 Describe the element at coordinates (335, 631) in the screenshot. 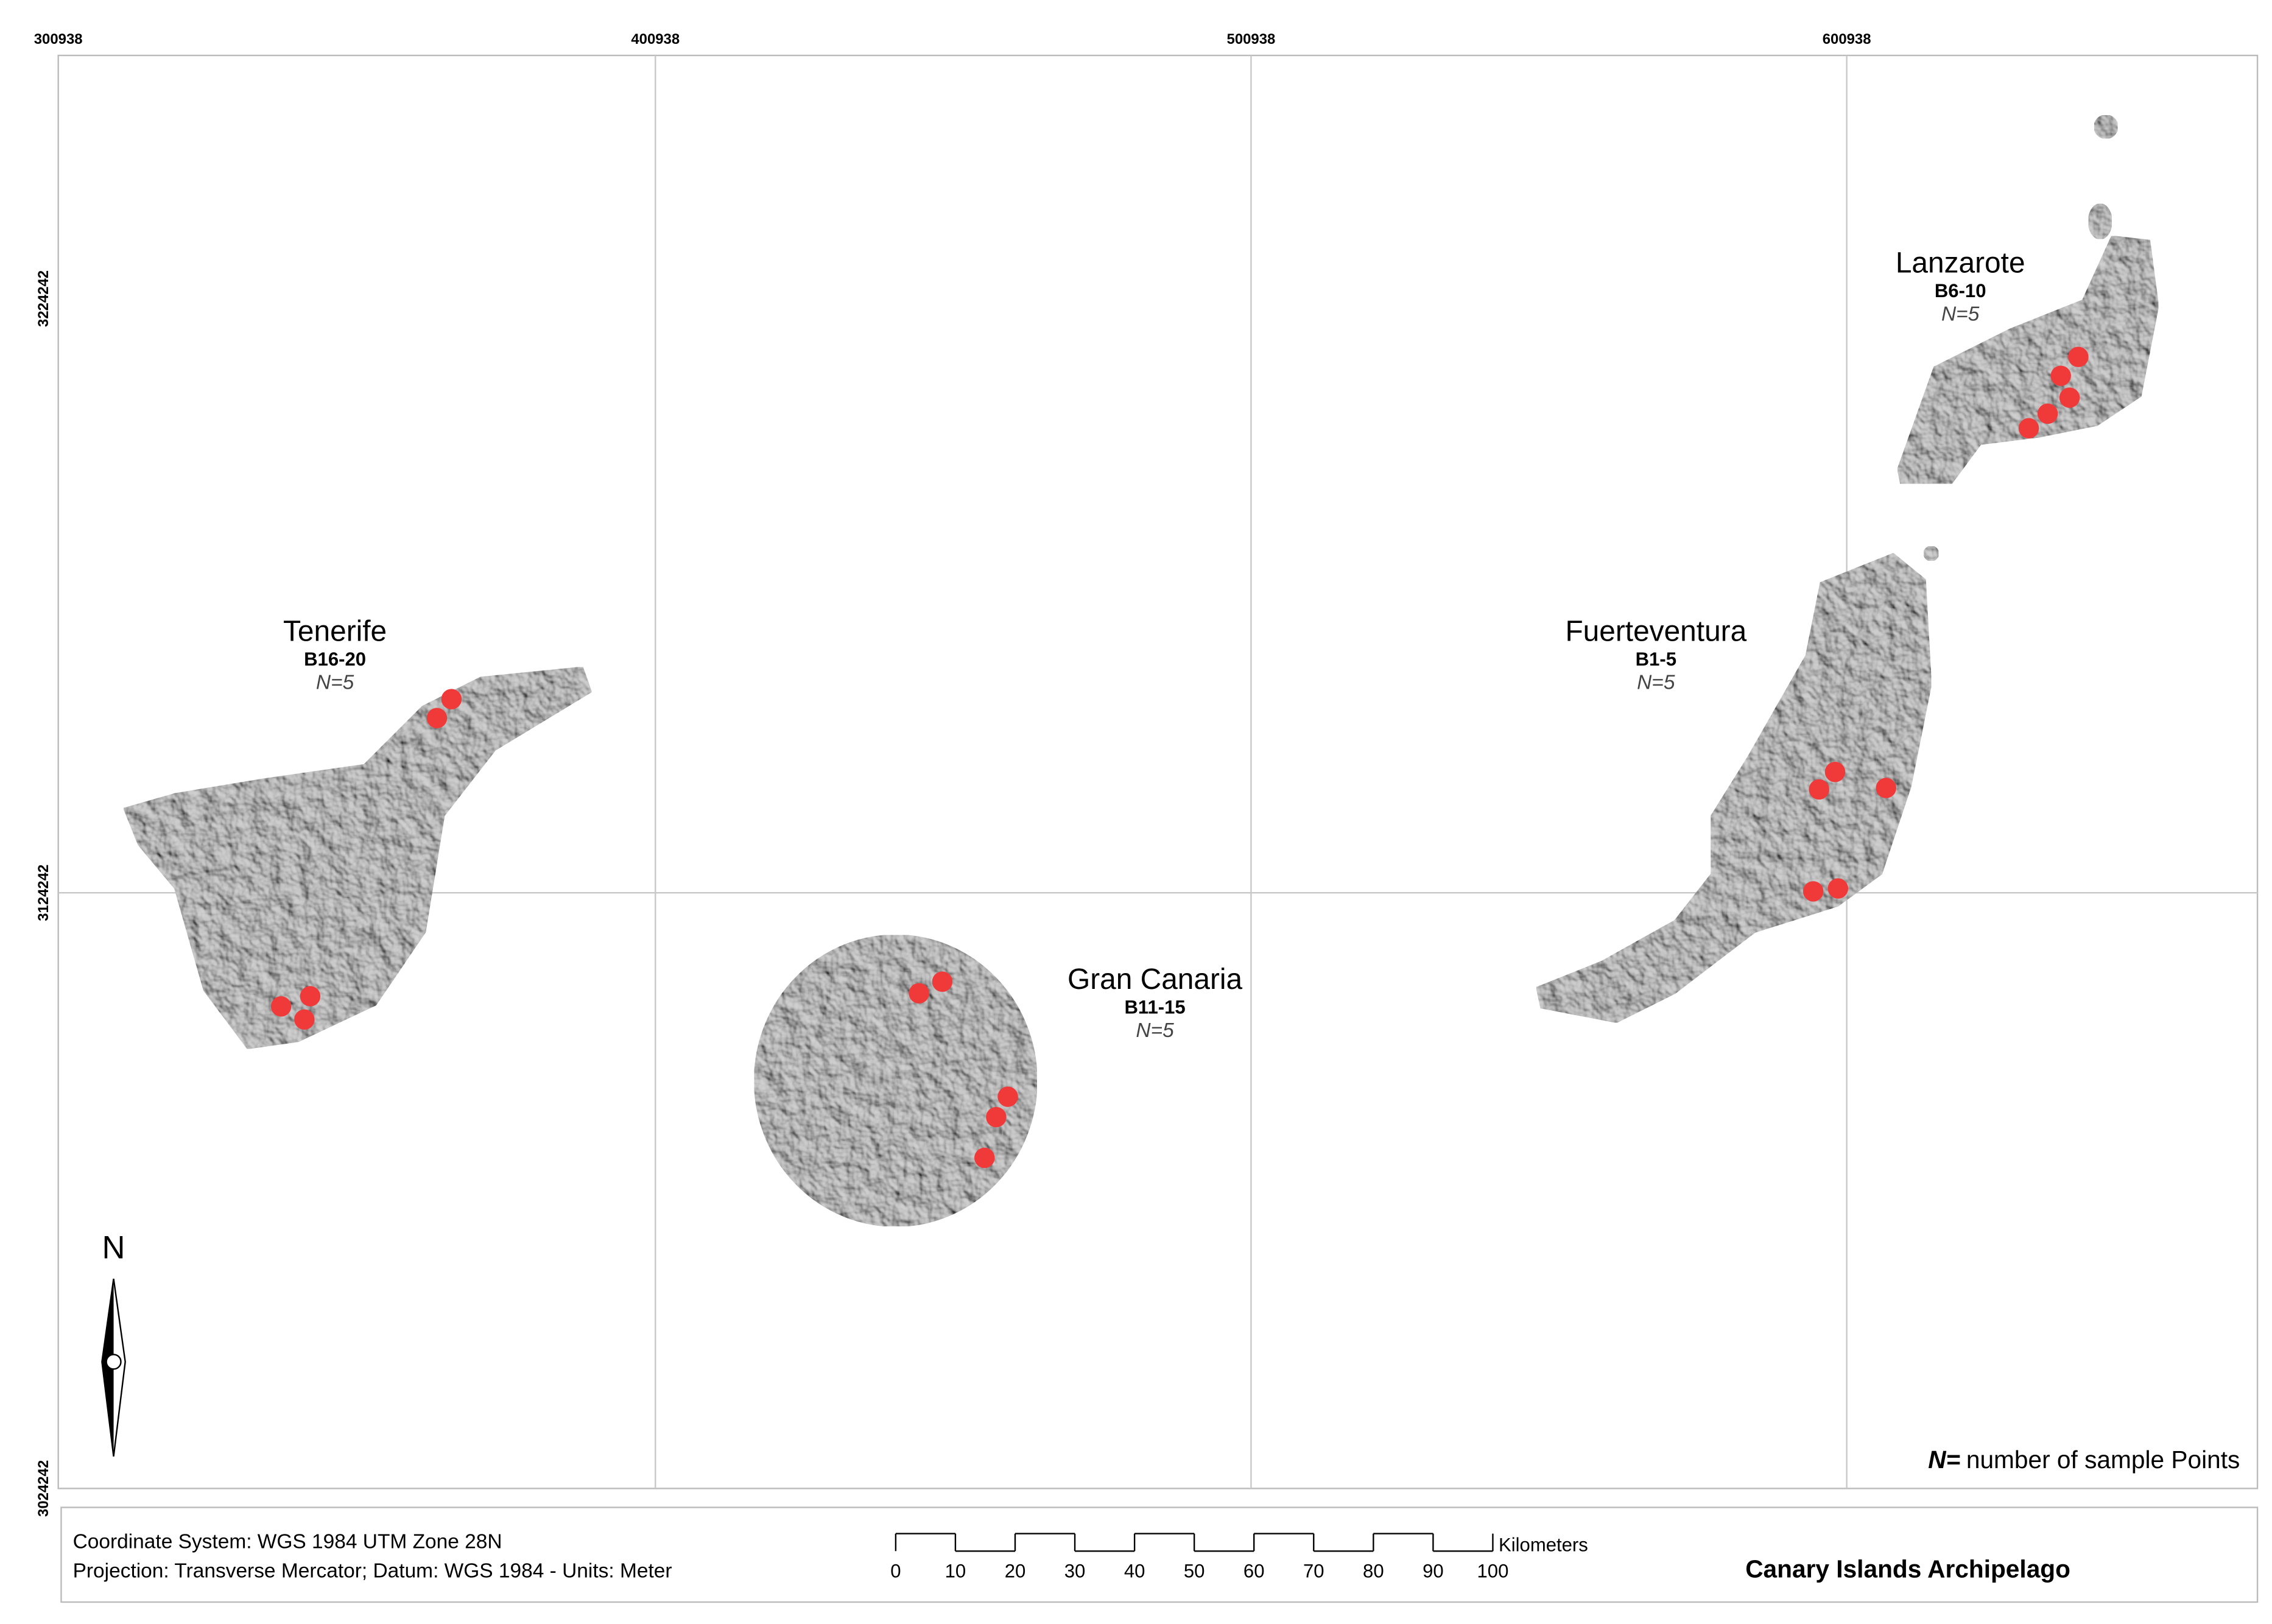

I see `island-name: Tenerife` at that location.